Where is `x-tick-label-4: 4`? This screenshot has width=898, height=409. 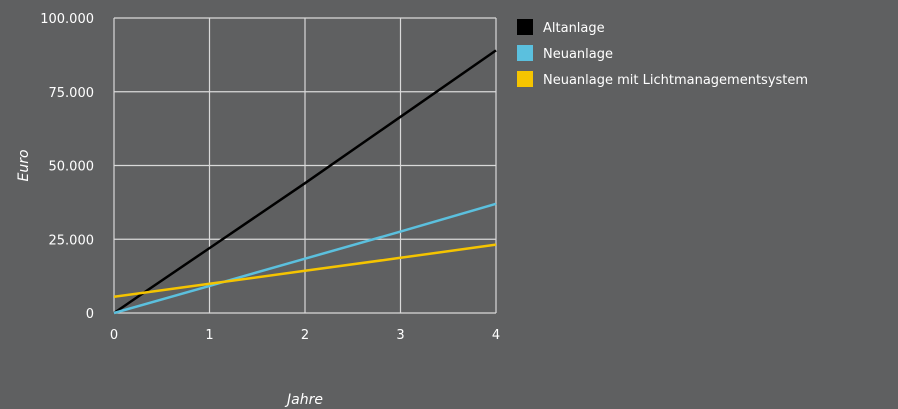 x-tick-label-4: 4 is located at coordinates (496, 335).